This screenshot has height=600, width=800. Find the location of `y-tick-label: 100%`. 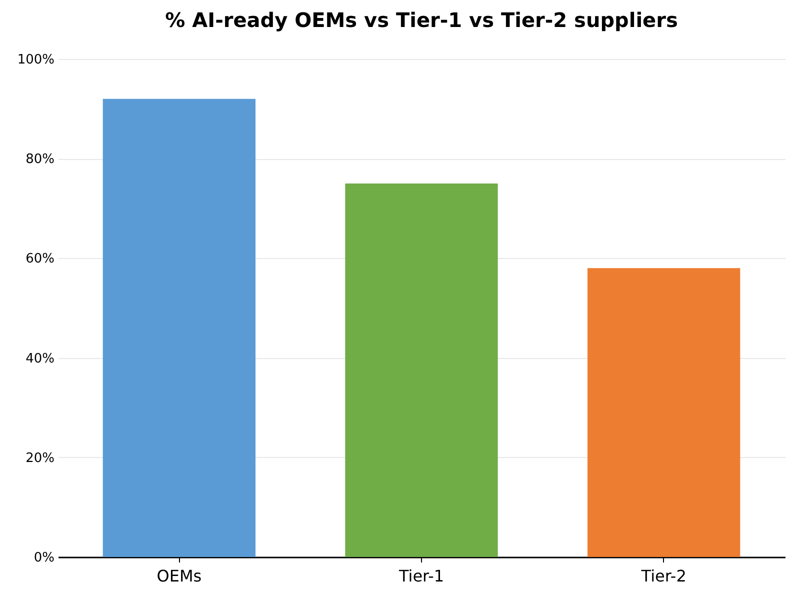

y-tick-label: 100% is located at coordinates (35, 60).